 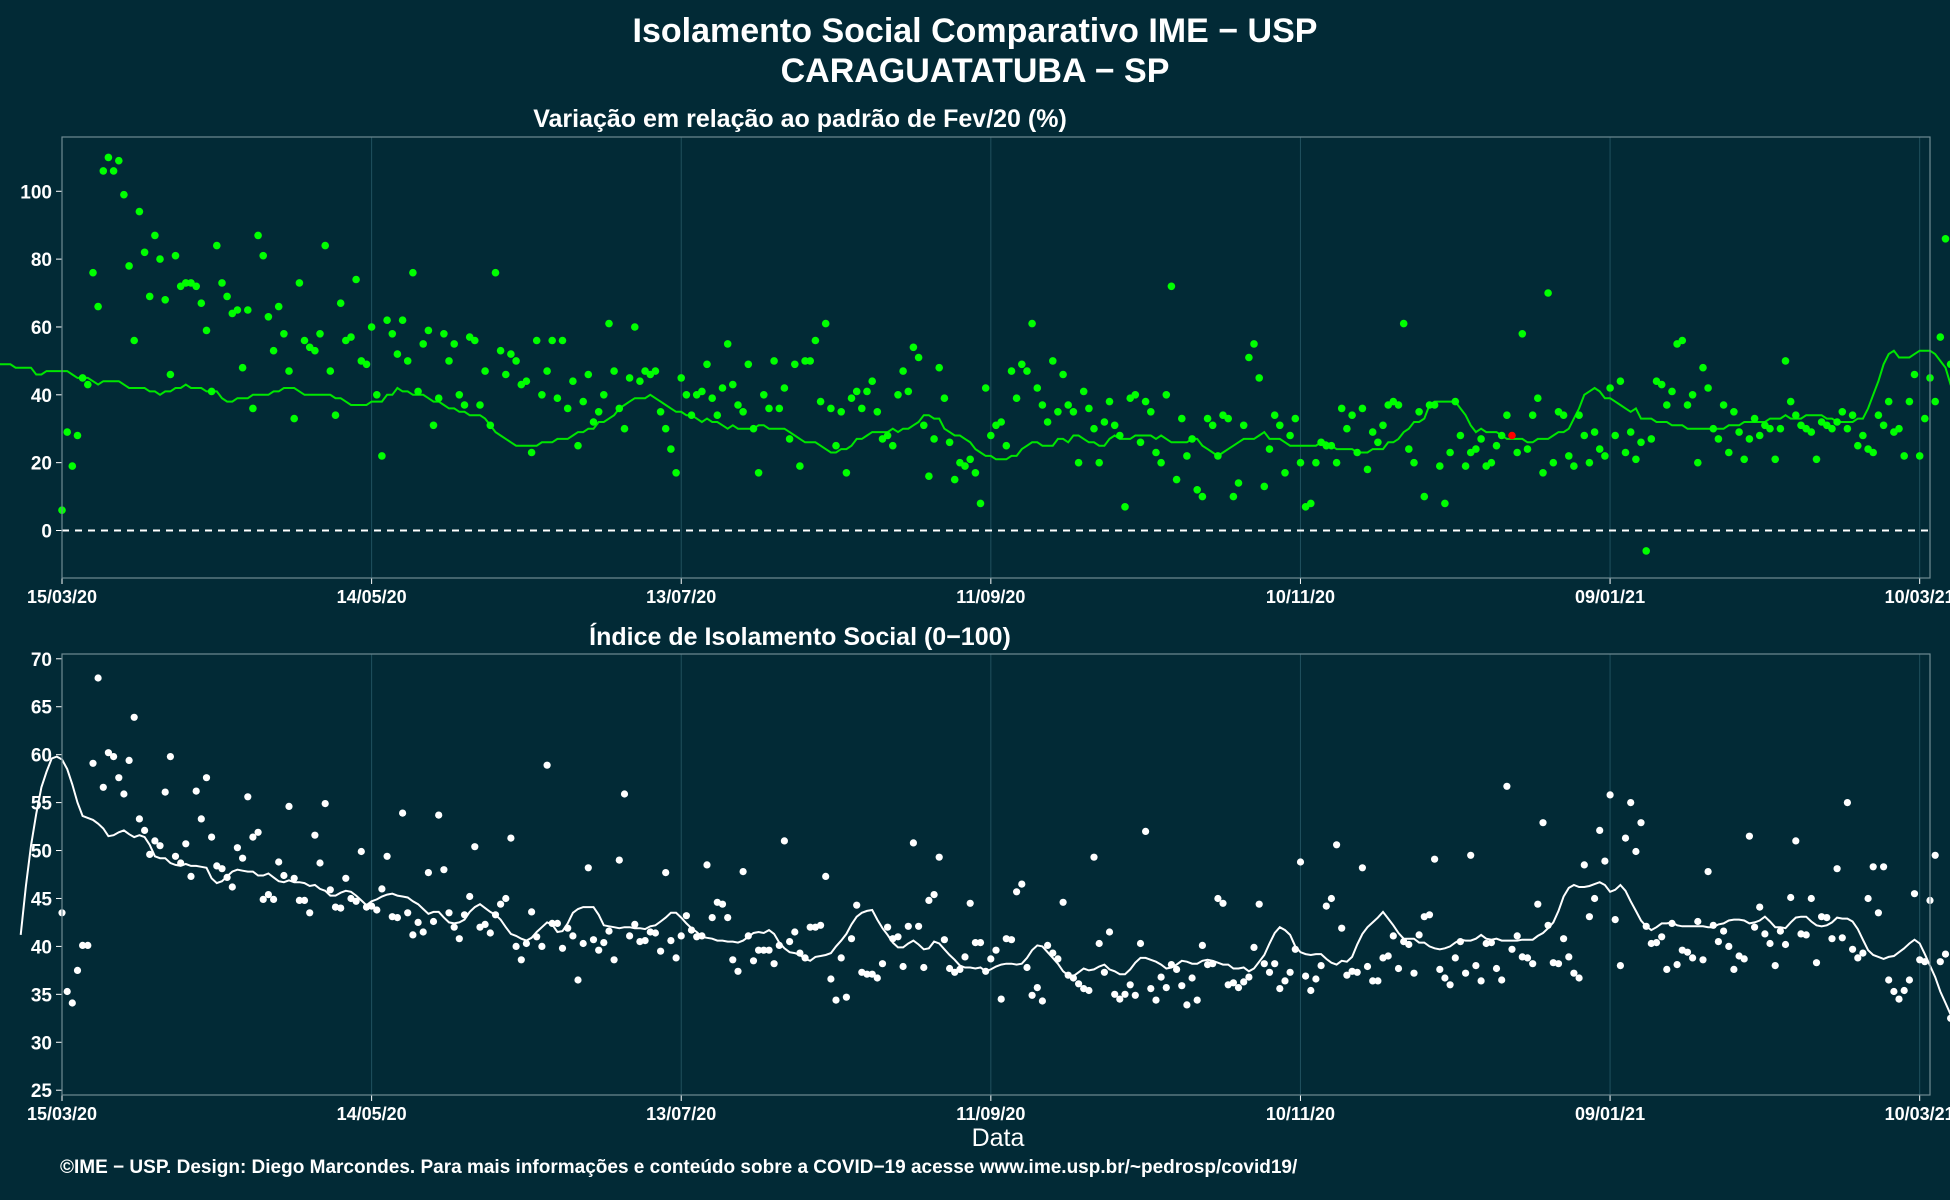 I want to click on x-tick-label: 15/03/20, so click(x=62, y=597).